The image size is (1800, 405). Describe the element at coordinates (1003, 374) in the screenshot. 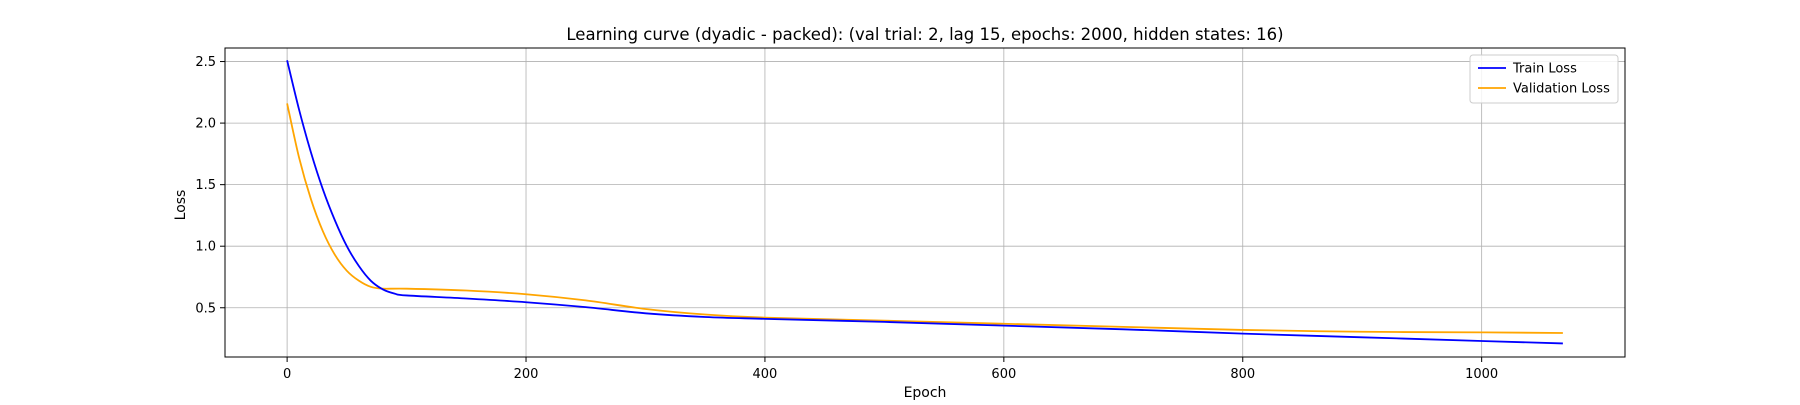

I see `x-tick-label: 600` at that location.